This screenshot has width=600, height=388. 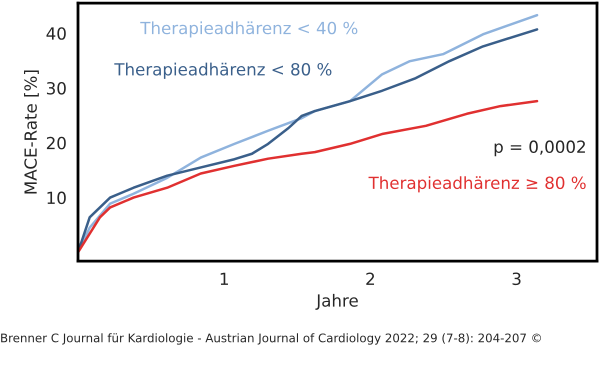 I want to click on y-tick-label: 10, so click(x=57, y=198).